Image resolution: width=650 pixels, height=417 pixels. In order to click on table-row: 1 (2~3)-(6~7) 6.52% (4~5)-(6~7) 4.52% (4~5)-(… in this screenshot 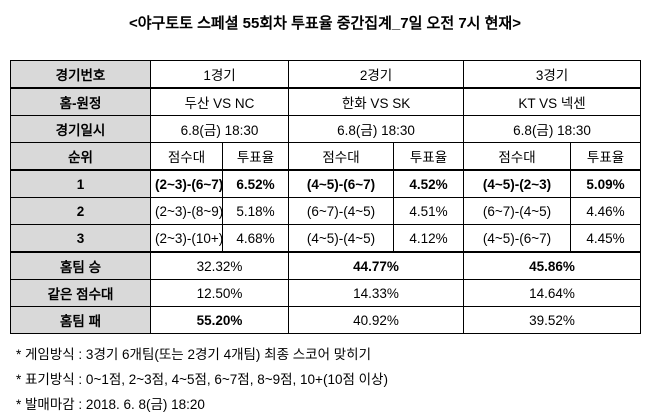, I will do `click(326, 183)`.